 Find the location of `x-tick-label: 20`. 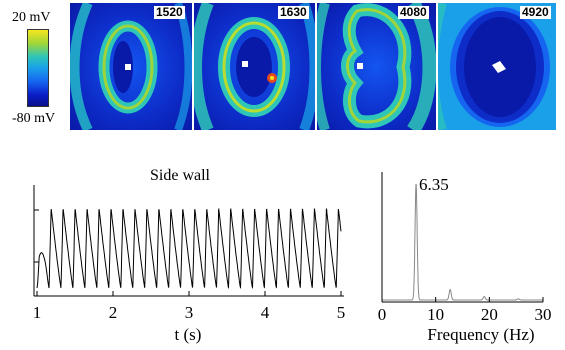

x-tick-label: 20 is located at coordinates (489, 314).